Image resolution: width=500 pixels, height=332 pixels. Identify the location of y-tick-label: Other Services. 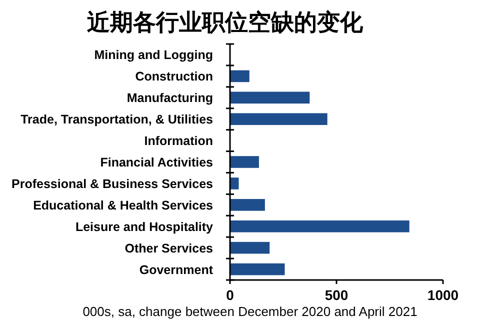
(169, 248).